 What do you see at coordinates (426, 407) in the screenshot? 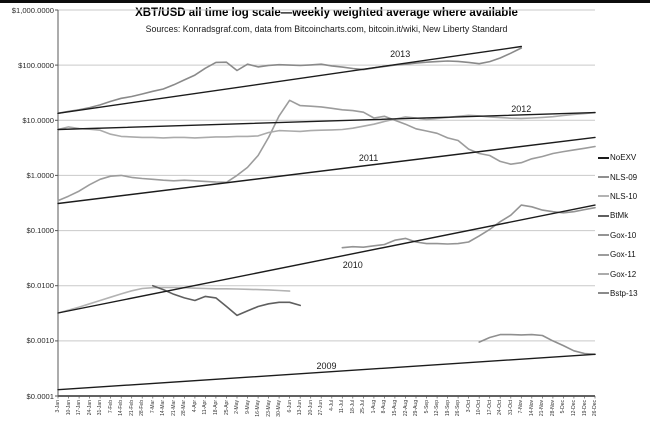
I see `x-axis-label: 5-Sep` at bounding box center [426, 407].